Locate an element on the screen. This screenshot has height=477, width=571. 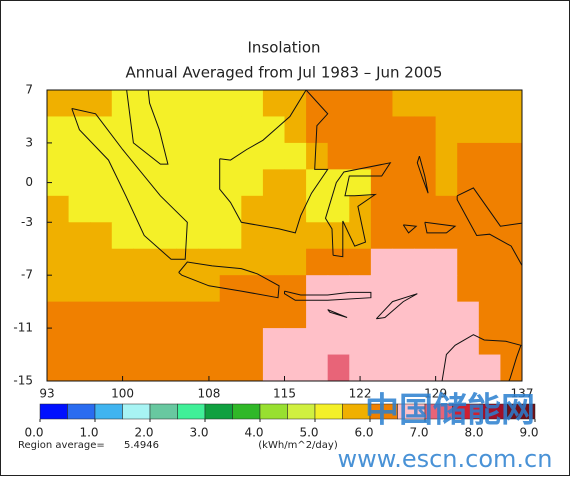
y-tick-label: 0 is located at coordinates (29, 182).